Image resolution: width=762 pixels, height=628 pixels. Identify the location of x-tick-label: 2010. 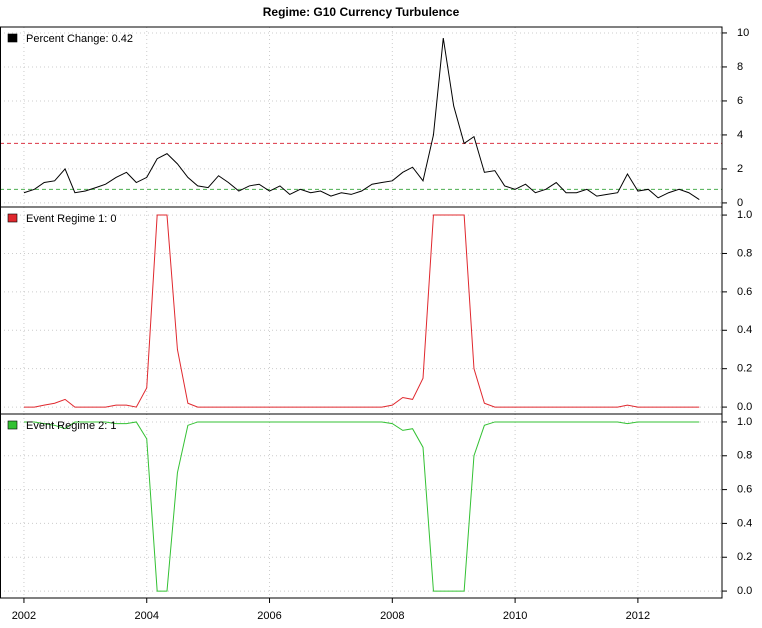
(515, 616).